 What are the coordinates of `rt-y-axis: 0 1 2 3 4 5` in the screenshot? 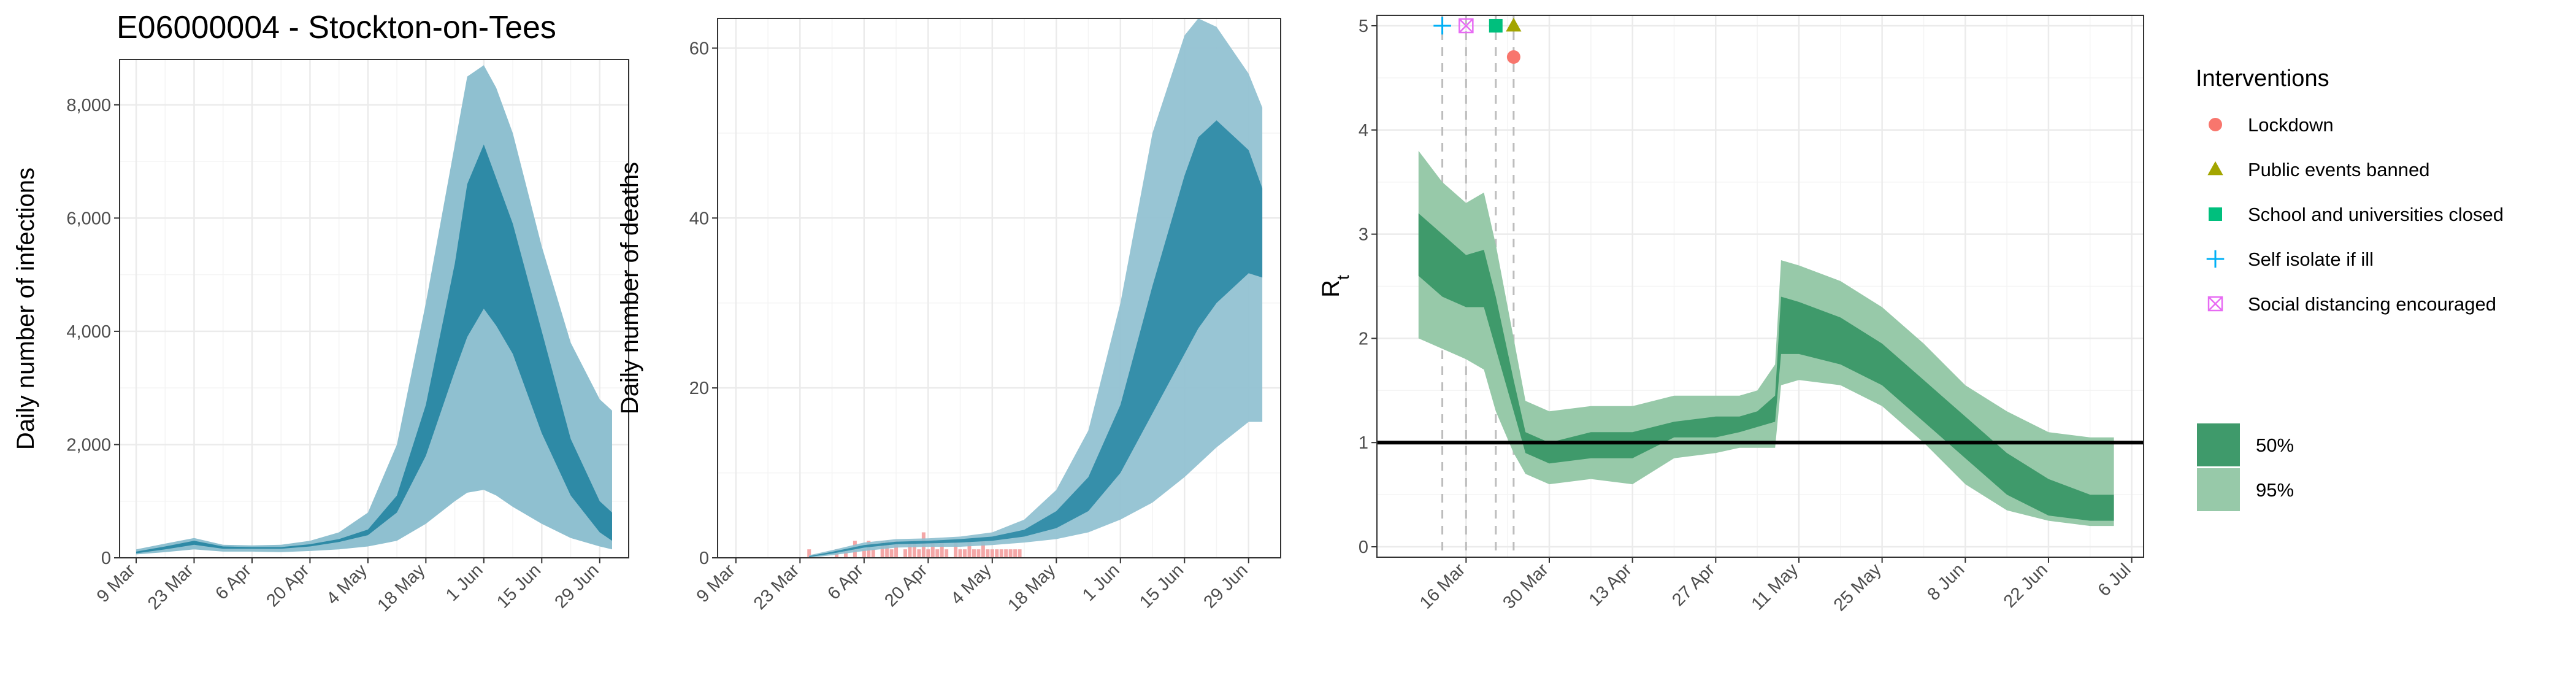 It's located at (1368, 287).